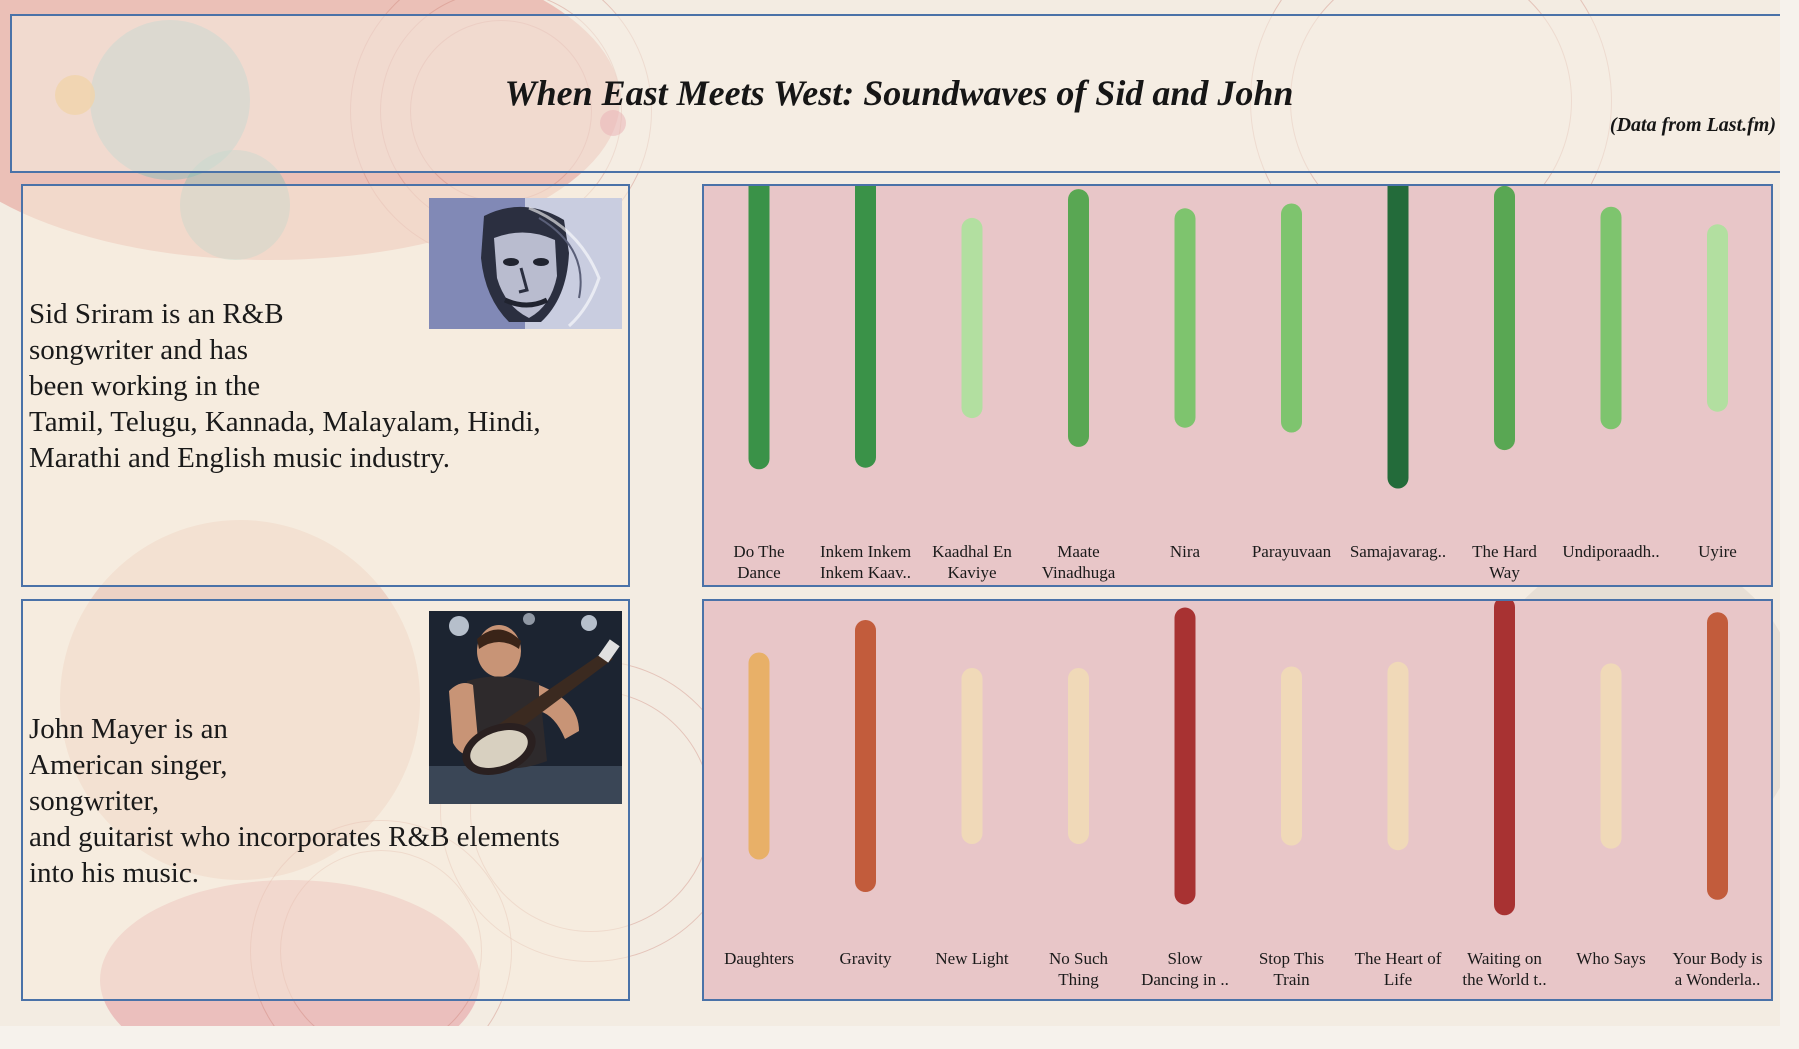  I want to click on bio-line: into his music., so click(114, 873).